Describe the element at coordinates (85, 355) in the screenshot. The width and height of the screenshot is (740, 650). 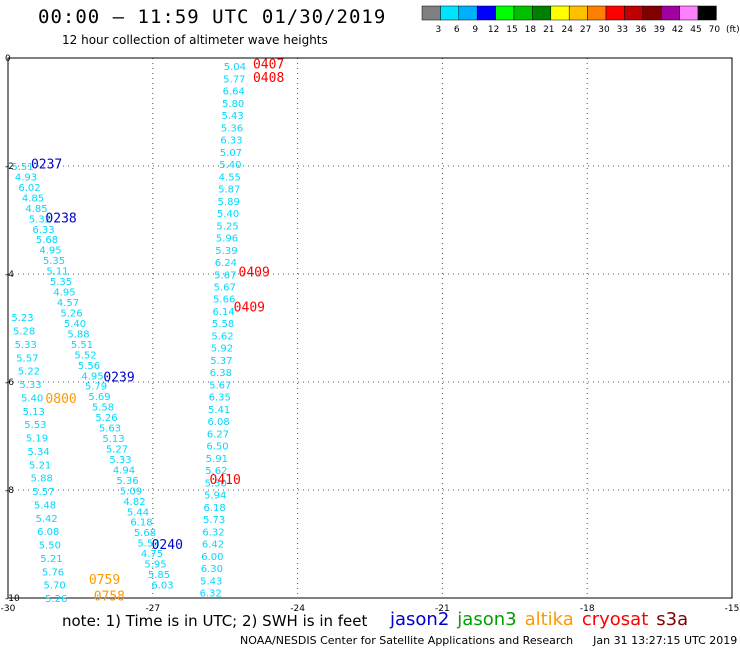
I see `wave-height-value: 5.52` at that location.